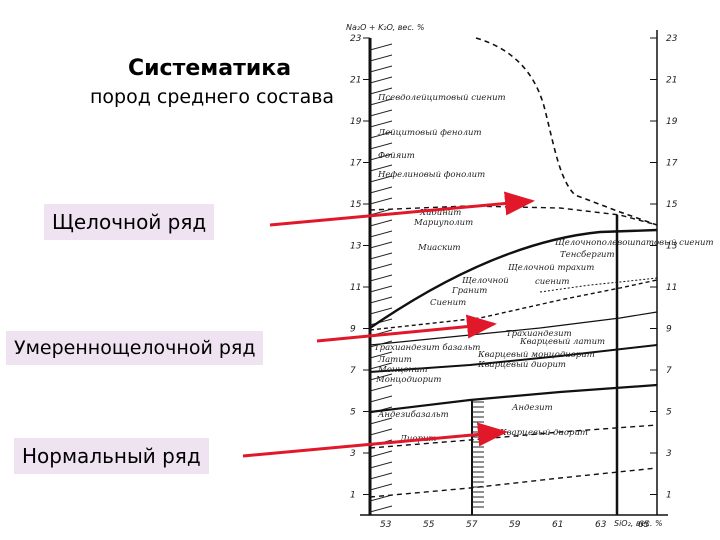 The image size is (720, 540). What do you see at coordinates (472, 525) in the screenshot?
I see `x-tick-label: 57` at bounding box center [472, 525].